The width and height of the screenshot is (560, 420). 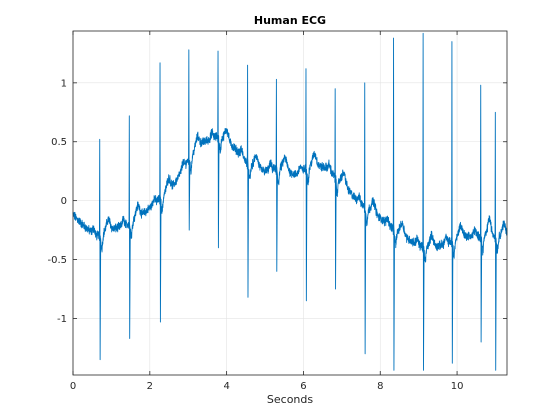 I want to click on x-tick-label: 2, so click(x=150, y=386).